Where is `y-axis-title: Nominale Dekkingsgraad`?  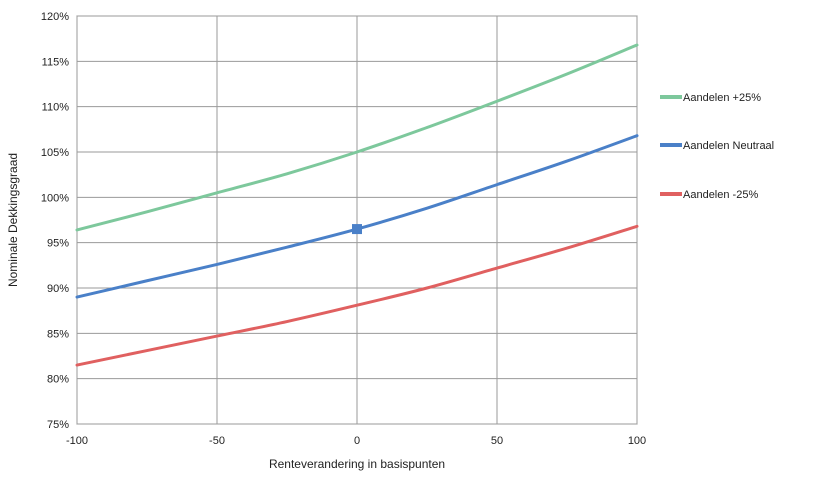
y-axis-title: Nominale Dekkingsgraad is located at coordinates (13, 220).